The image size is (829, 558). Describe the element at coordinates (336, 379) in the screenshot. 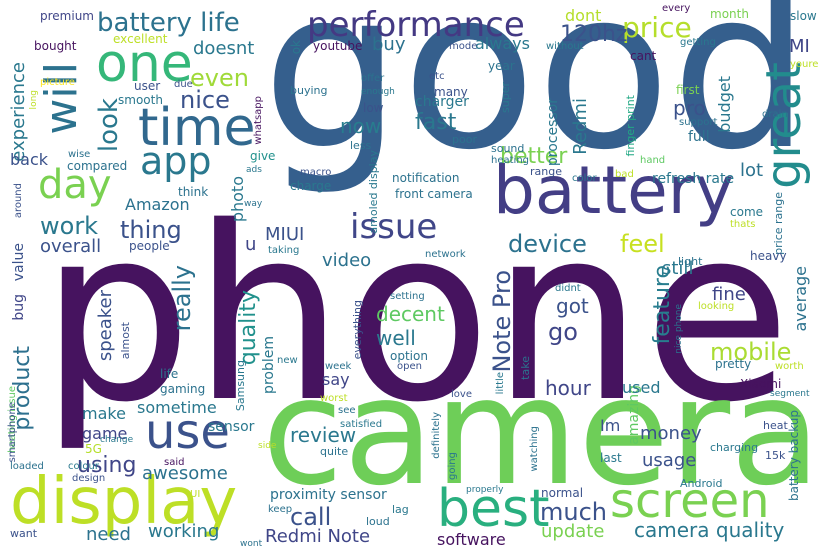

I see `word-say: say` at that location.